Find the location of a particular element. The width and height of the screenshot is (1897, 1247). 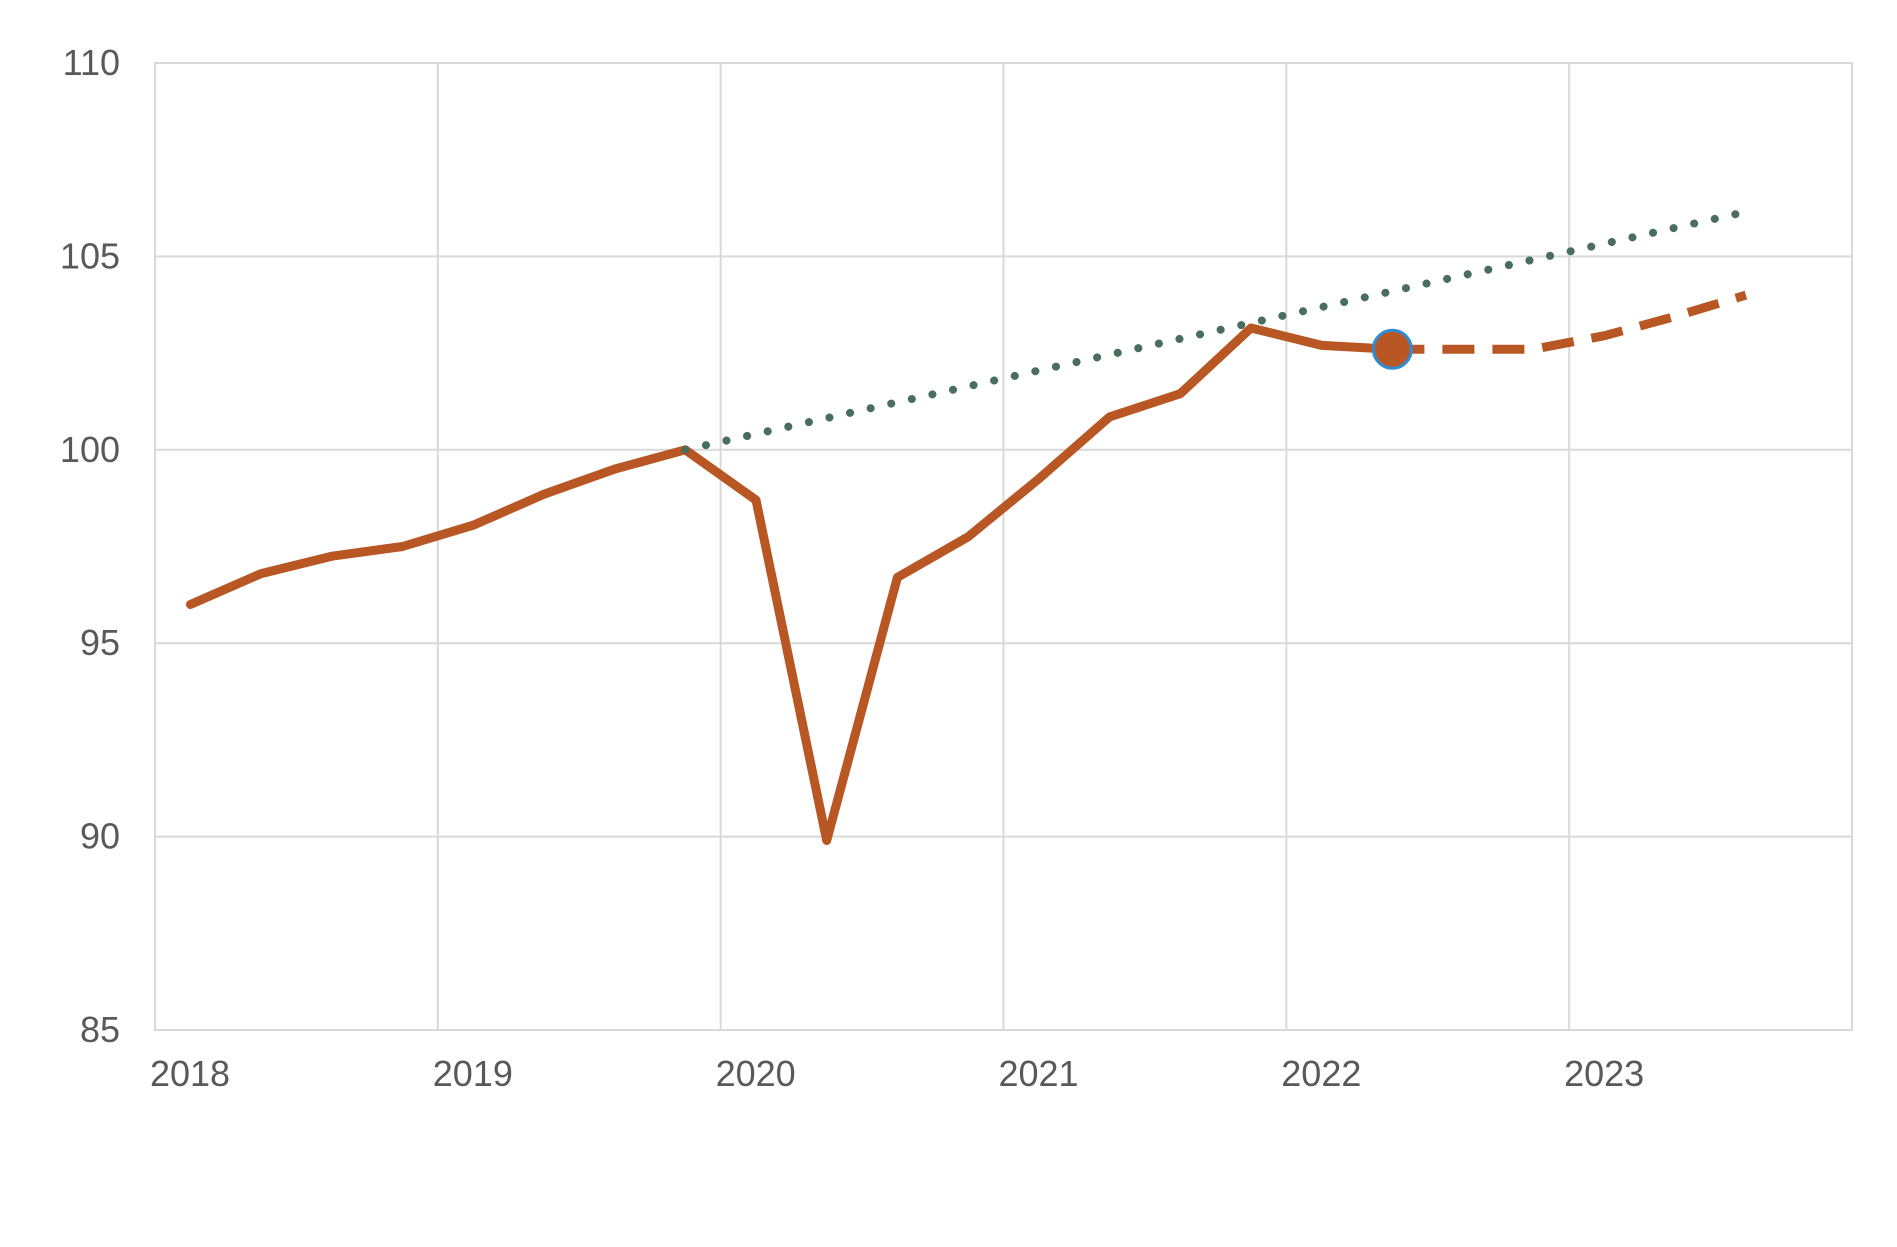

y-tick-label: 95 is located at coordinates (100, 642).